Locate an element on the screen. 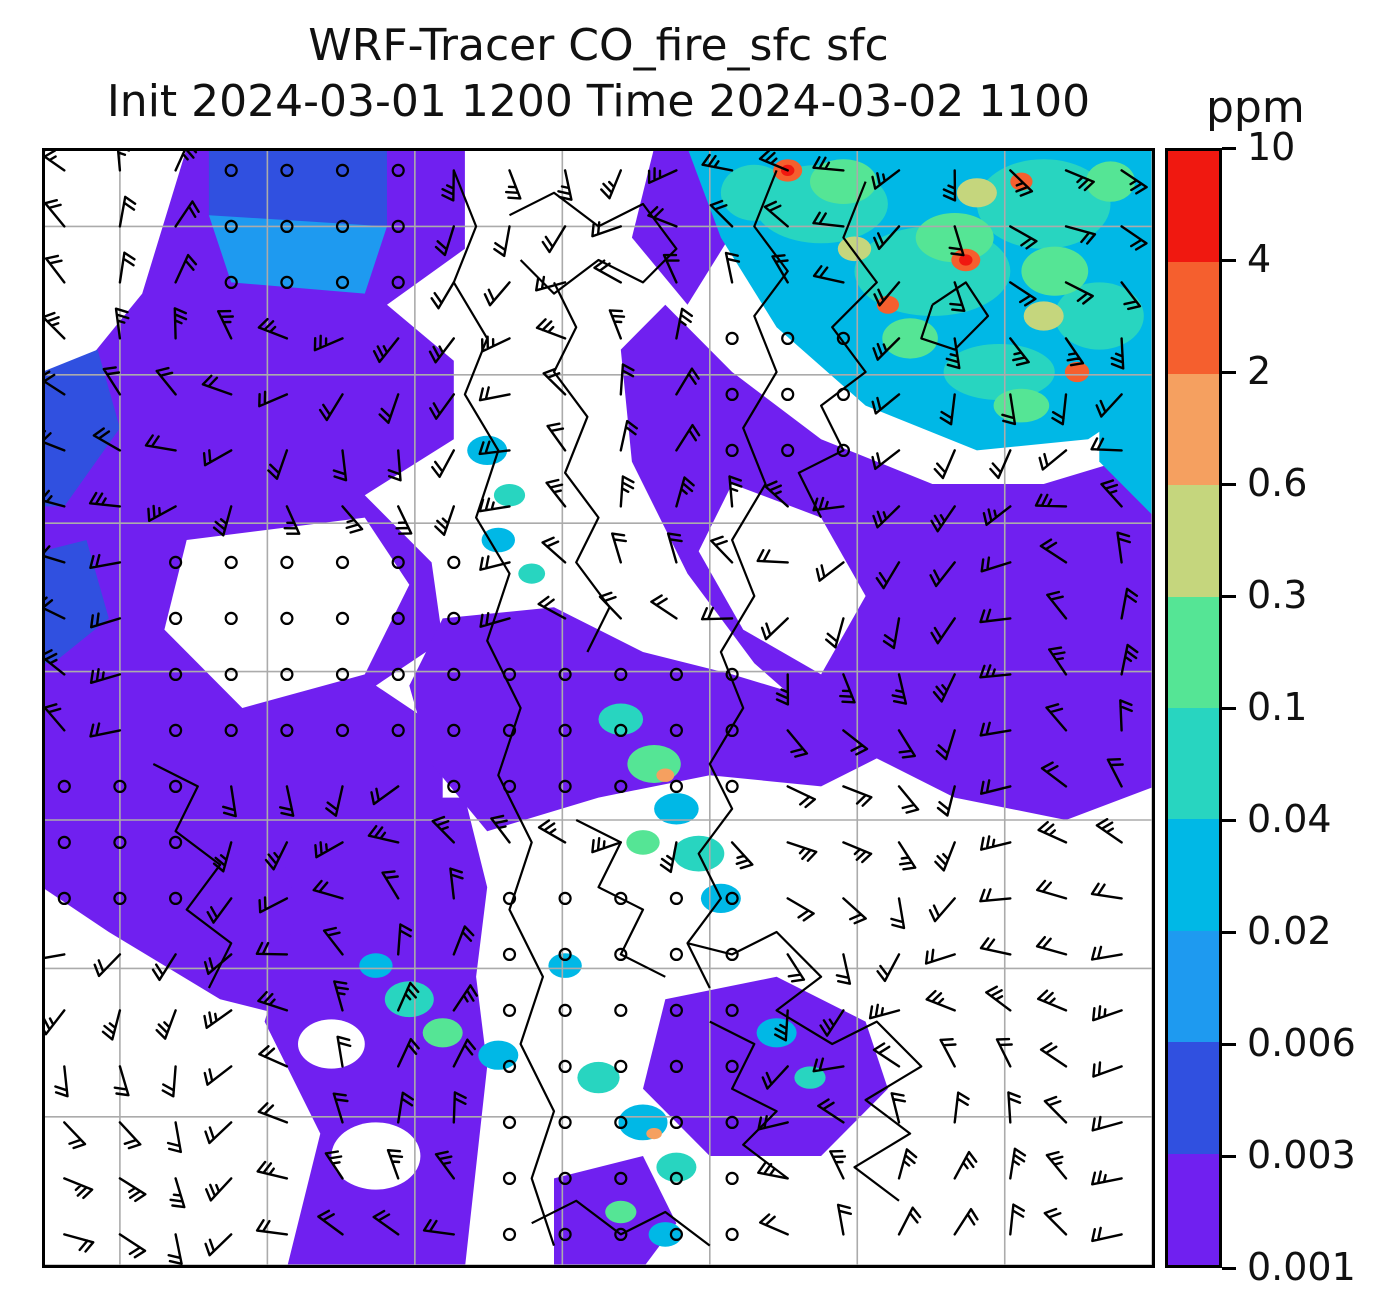 The image size is (1400, 1313). colorbar-tick-label: 0.02 is located at coordinates (1289, 931).